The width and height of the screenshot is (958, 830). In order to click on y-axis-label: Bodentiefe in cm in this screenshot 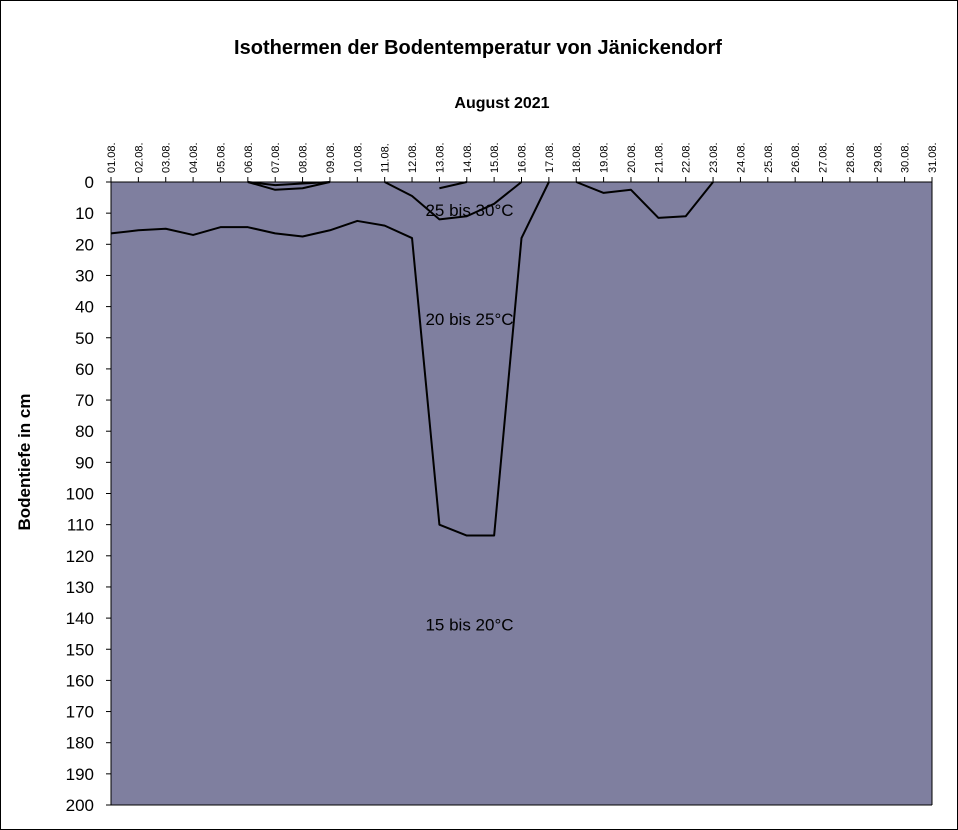, I will do `click(24, 462)`.